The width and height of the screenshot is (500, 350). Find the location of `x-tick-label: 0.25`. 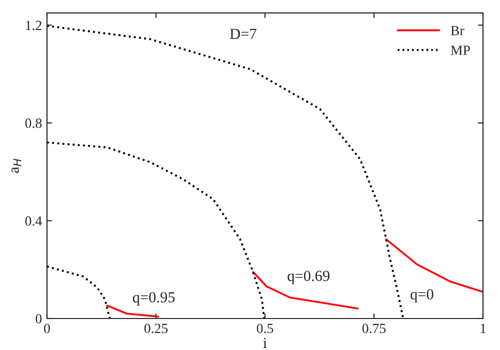

x-tick-label: 0.25 is located at coordinates (156, 329).